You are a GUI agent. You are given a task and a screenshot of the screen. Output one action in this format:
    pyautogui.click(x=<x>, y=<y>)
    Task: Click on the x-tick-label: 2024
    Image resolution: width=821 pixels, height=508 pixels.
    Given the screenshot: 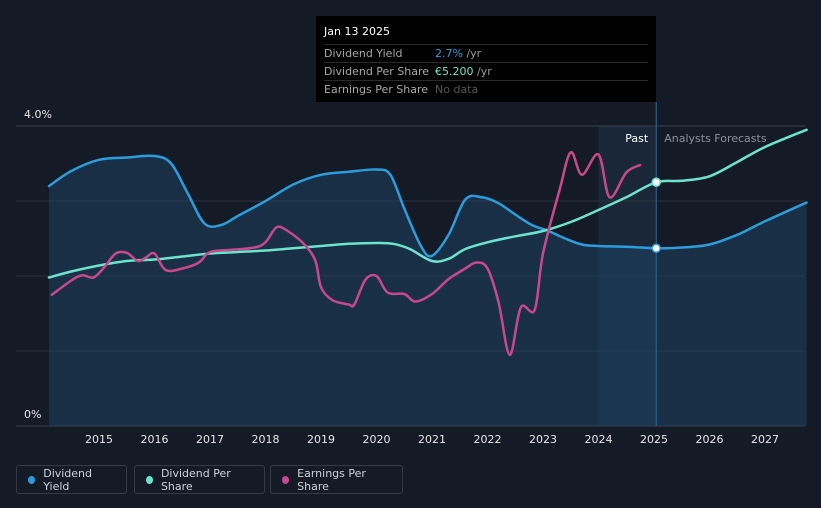 What is the action you would take?
    pyautogui.click(x=599, y=439)
    